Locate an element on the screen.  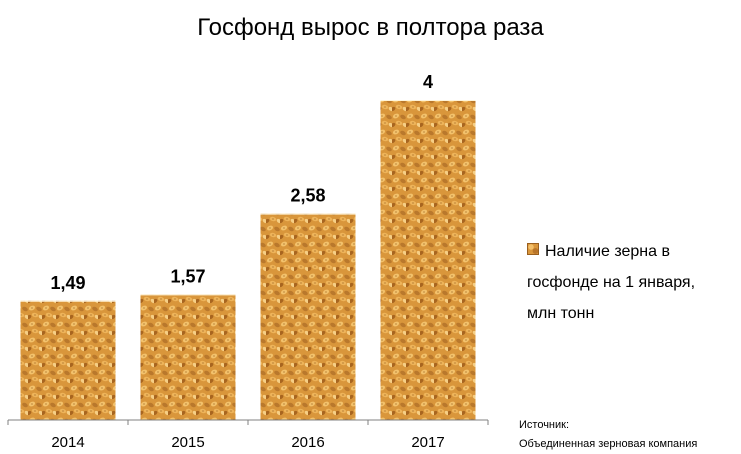
bar-2017 is located at coordinates (428, 260).